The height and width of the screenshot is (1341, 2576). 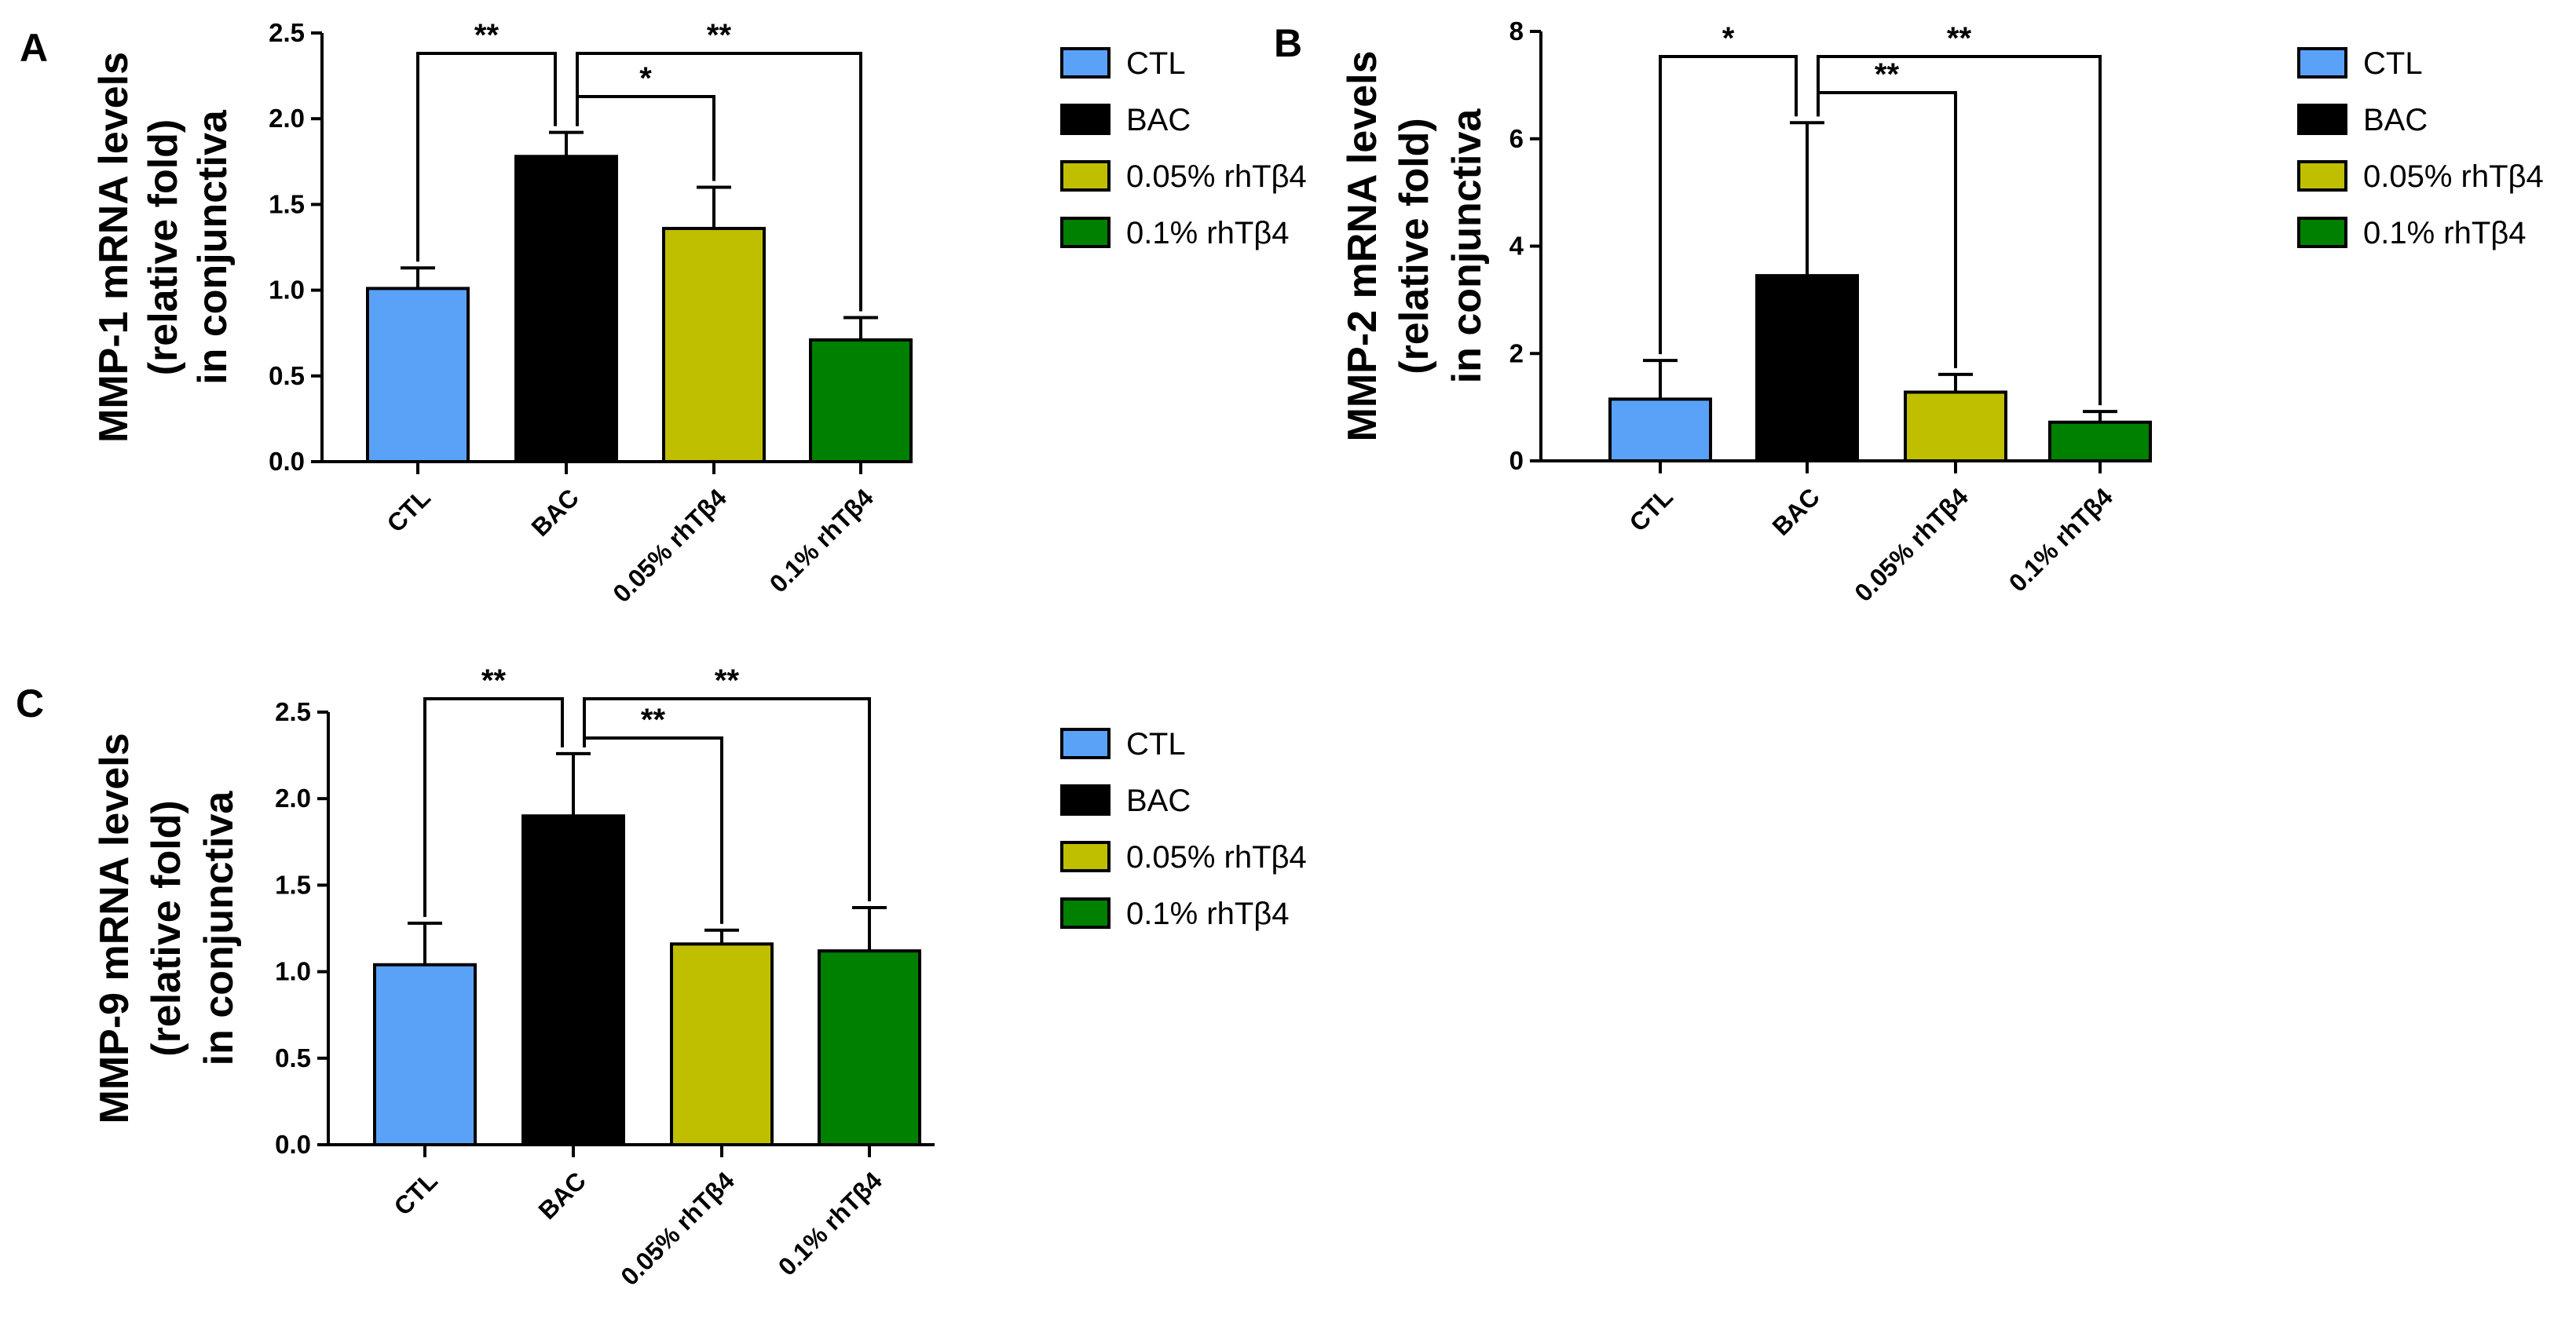 What do you see at coordinates (1516, 31) in the screenshot?
I see `y-tick-label: 8` at bounding box center [1516, 31].